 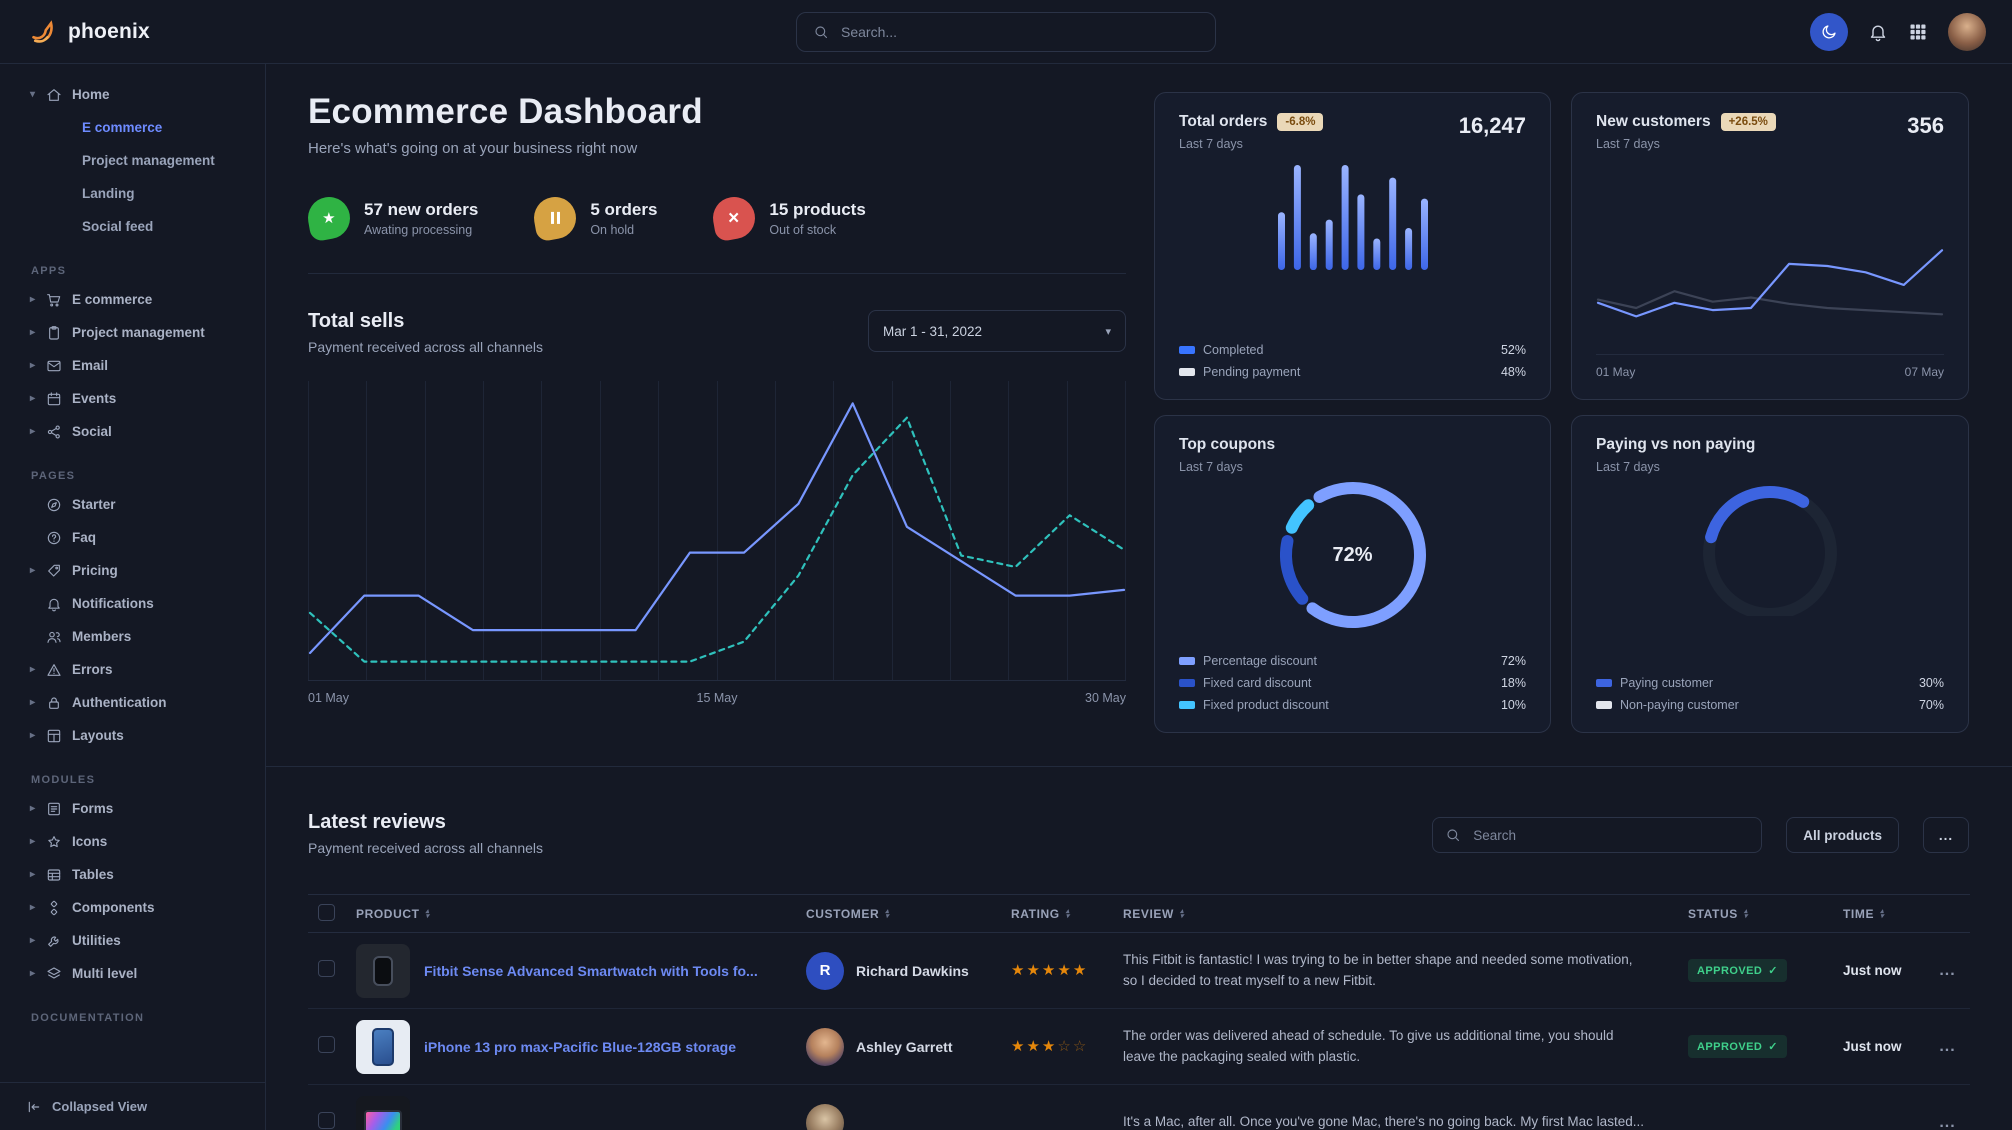 What do you see at coordinates (1059, 913) in the screenshot?
I see `column-rating: RATING ▴ ▾` at bounding box center [1059, 913].